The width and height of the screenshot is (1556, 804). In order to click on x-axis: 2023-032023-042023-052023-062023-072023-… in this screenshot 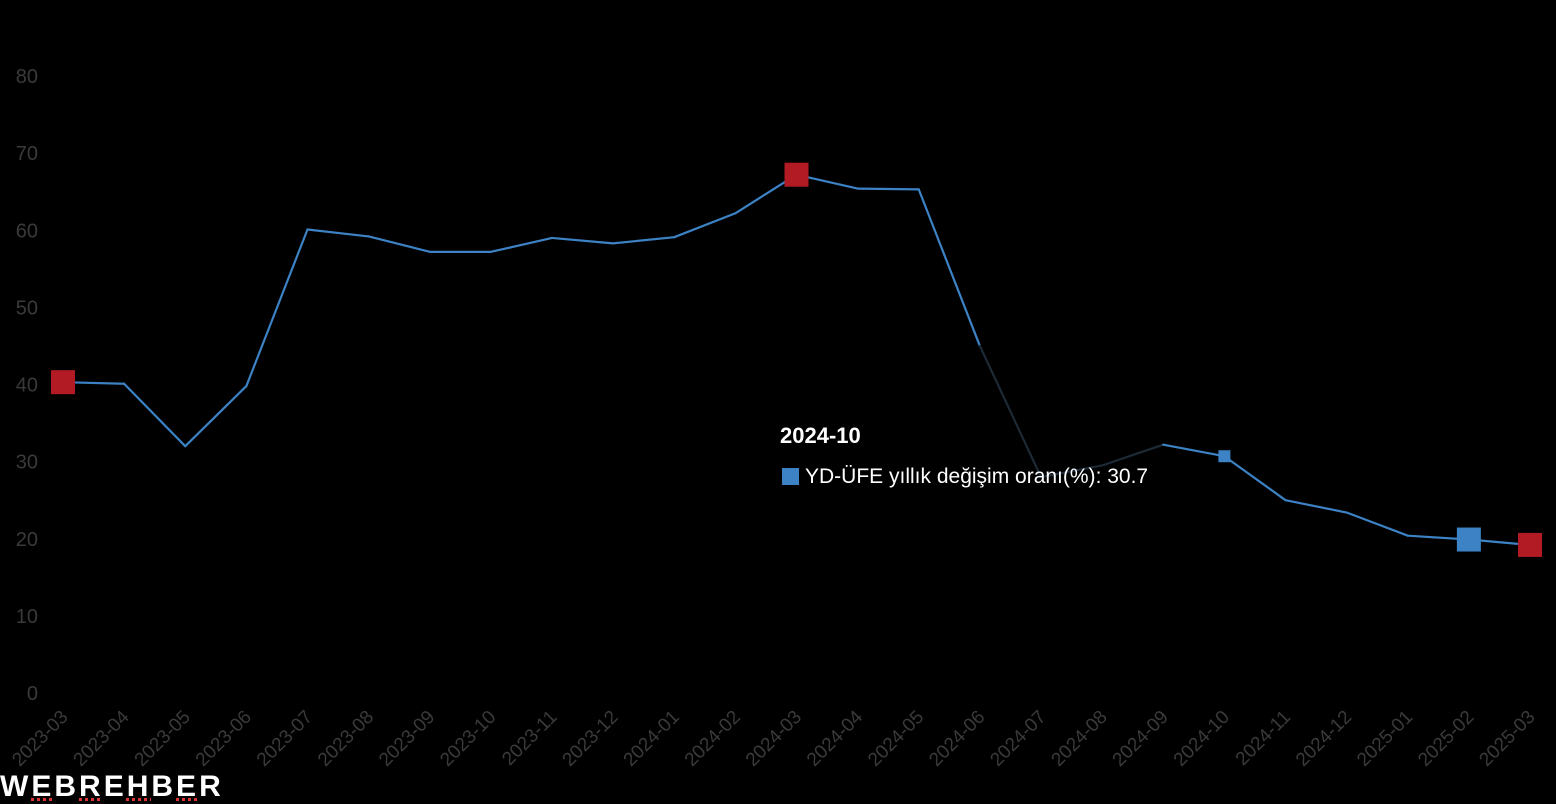, I will do `click(773, 738)`.